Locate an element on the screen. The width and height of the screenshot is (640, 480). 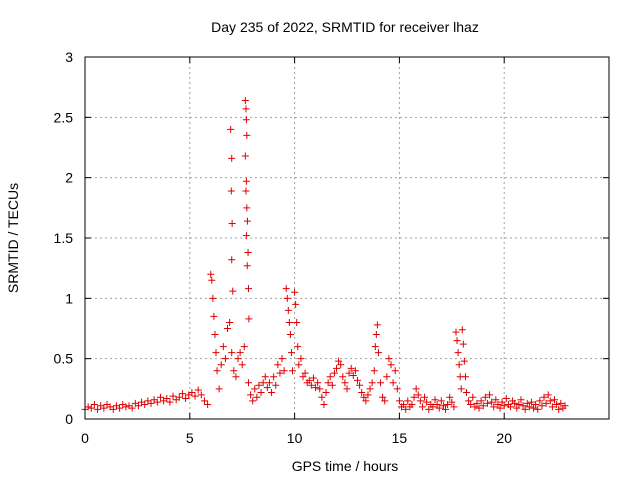
y-tick-label: 0.5 is located at coordinates (64, 359).